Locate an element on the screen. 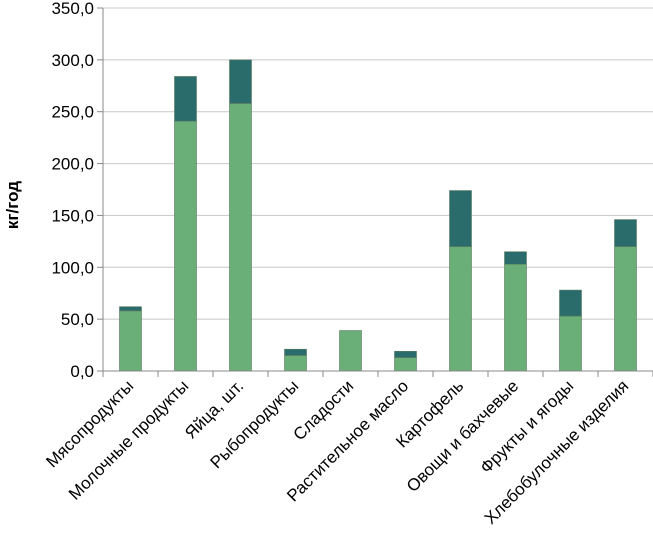  category-label: Фрукты и ягоды is located at coordinates (527, 426).